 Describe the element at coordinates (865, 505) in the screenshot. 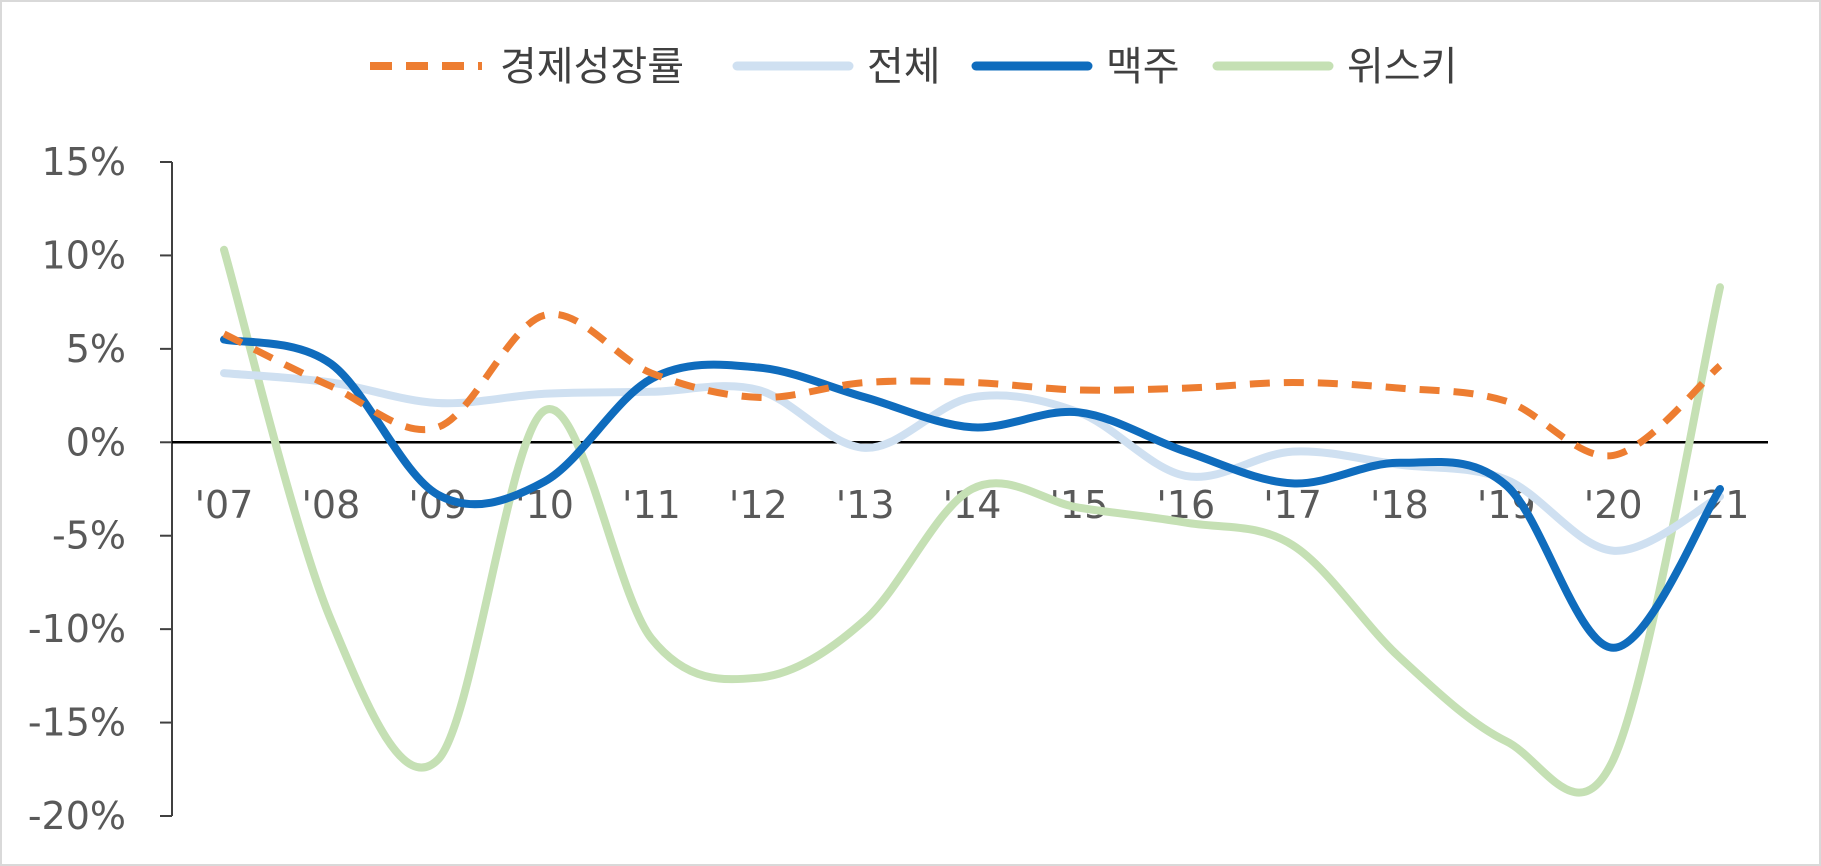

I see `x-tick-label: '13` at that location.